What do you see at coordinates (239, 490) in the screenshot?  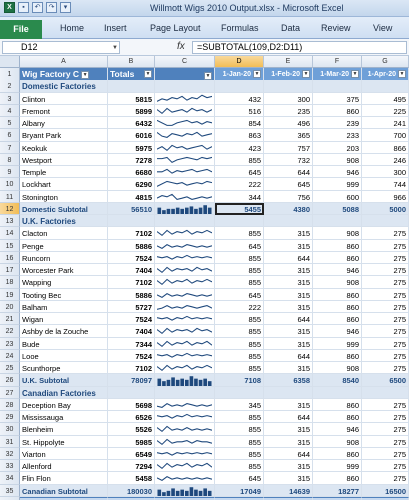 I see `cell-jan: 17049` at bounding box center [239, 490].